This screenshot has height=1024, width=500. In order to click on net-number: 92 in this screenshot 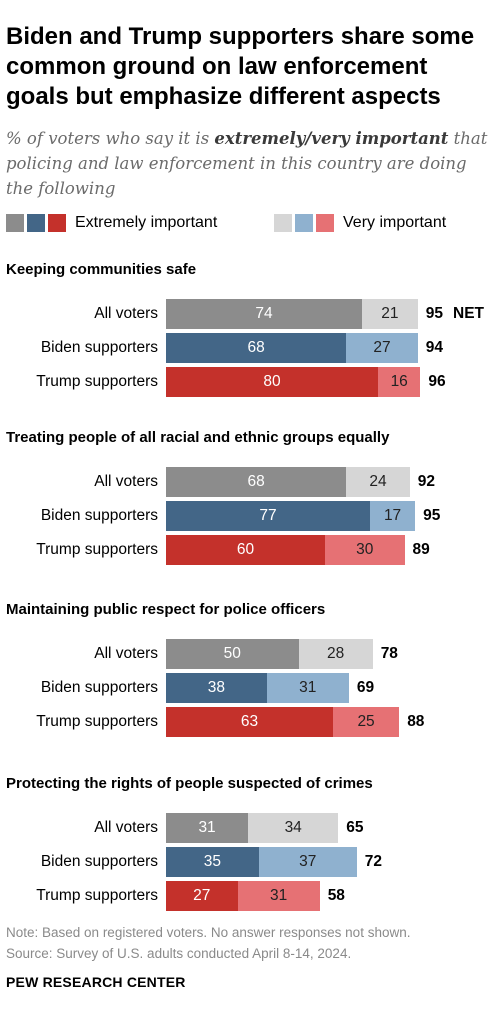, I will do `click(426, 481)`.